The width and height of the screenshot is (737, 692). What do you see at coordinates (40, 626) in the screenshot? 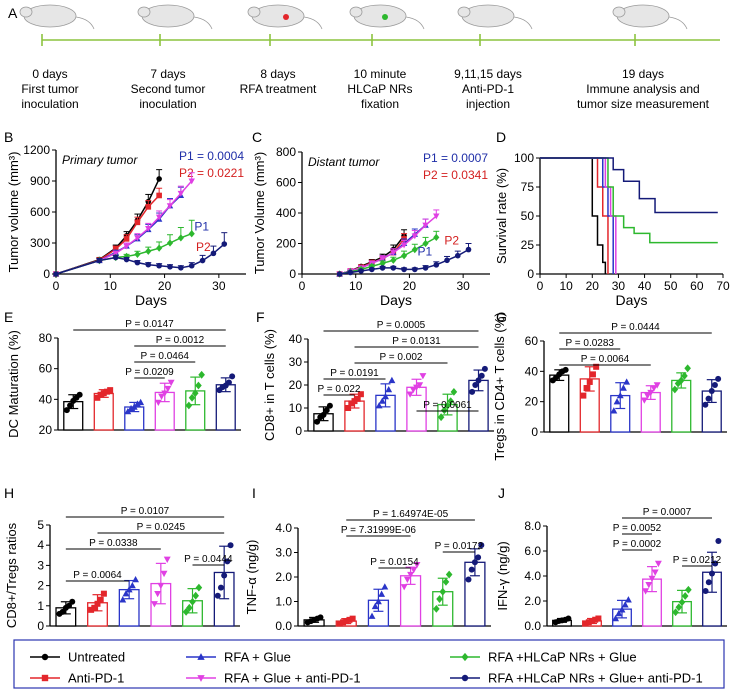
I see `y-tick-label: 0` at bounding box center [40, 626].